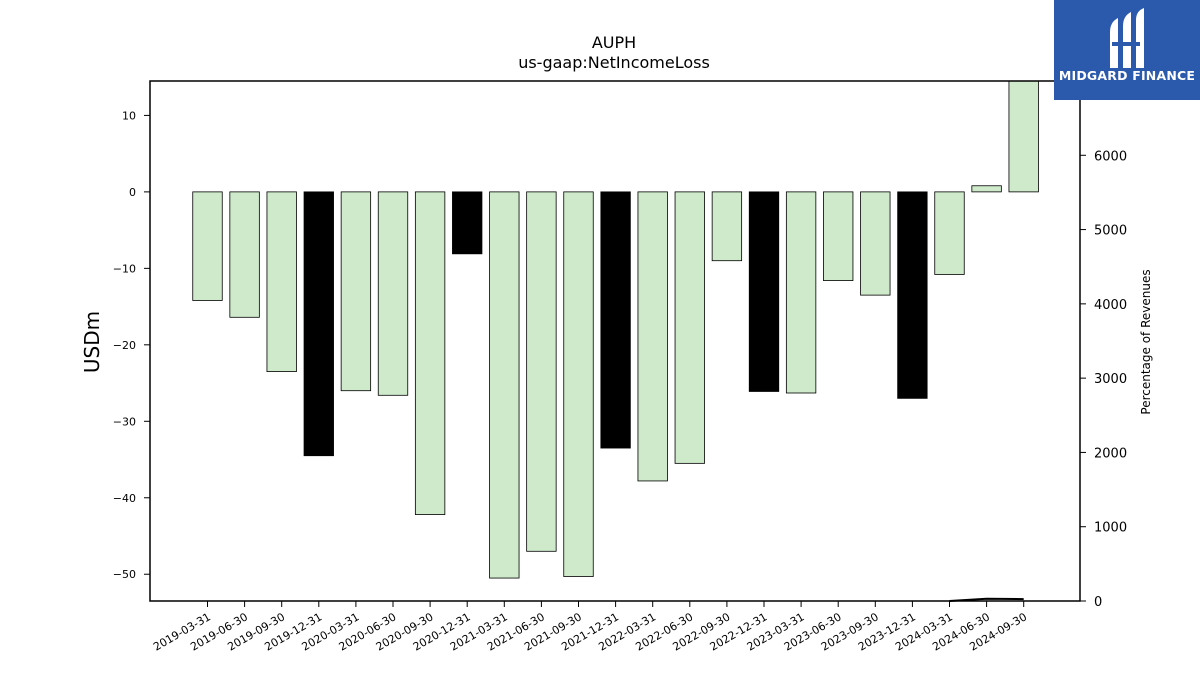 This screenshot has height=675, width=1200. Describe the element at coordinates (1110, 453) in the screenshot. I see `y2-tick-label: 2000` at that location.